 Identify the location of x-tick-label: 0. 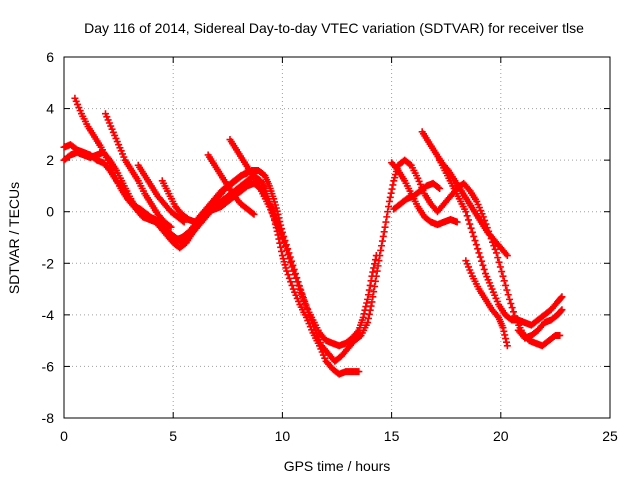
(64, 436).